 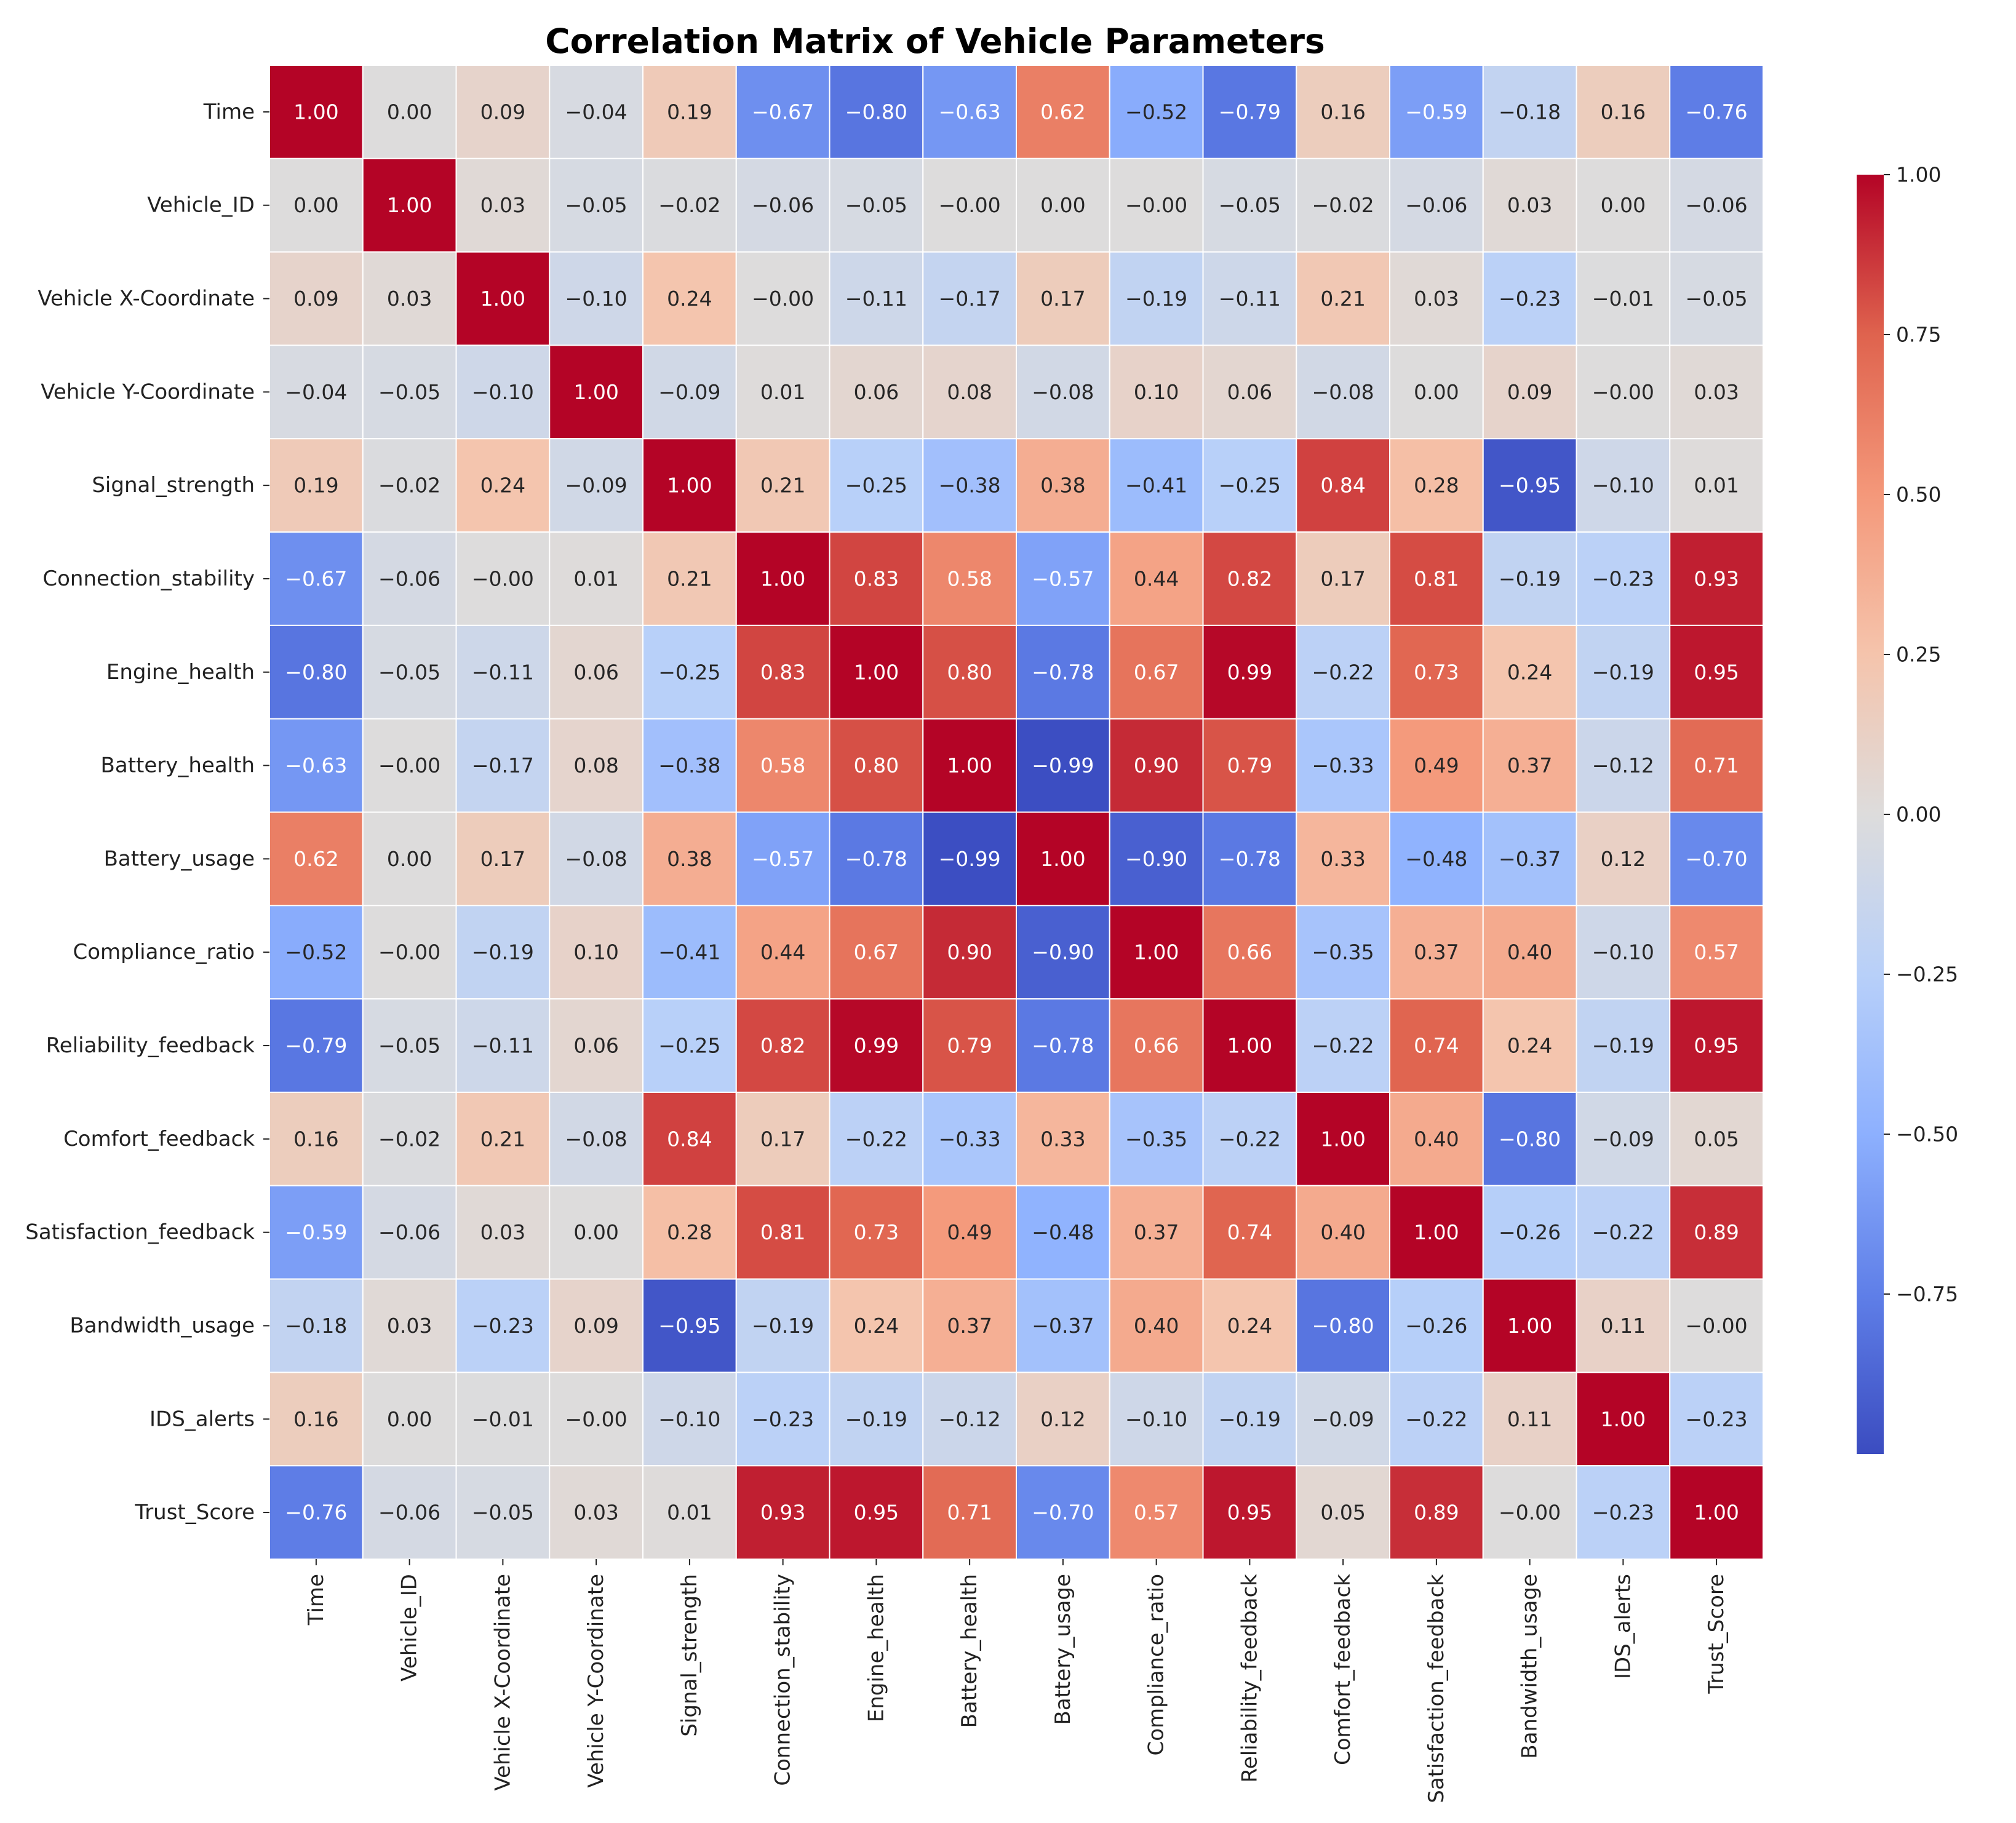 I want to click on heatmap-cell-engine-health-x-reliability-feedback, so click(x=1249, y=672).